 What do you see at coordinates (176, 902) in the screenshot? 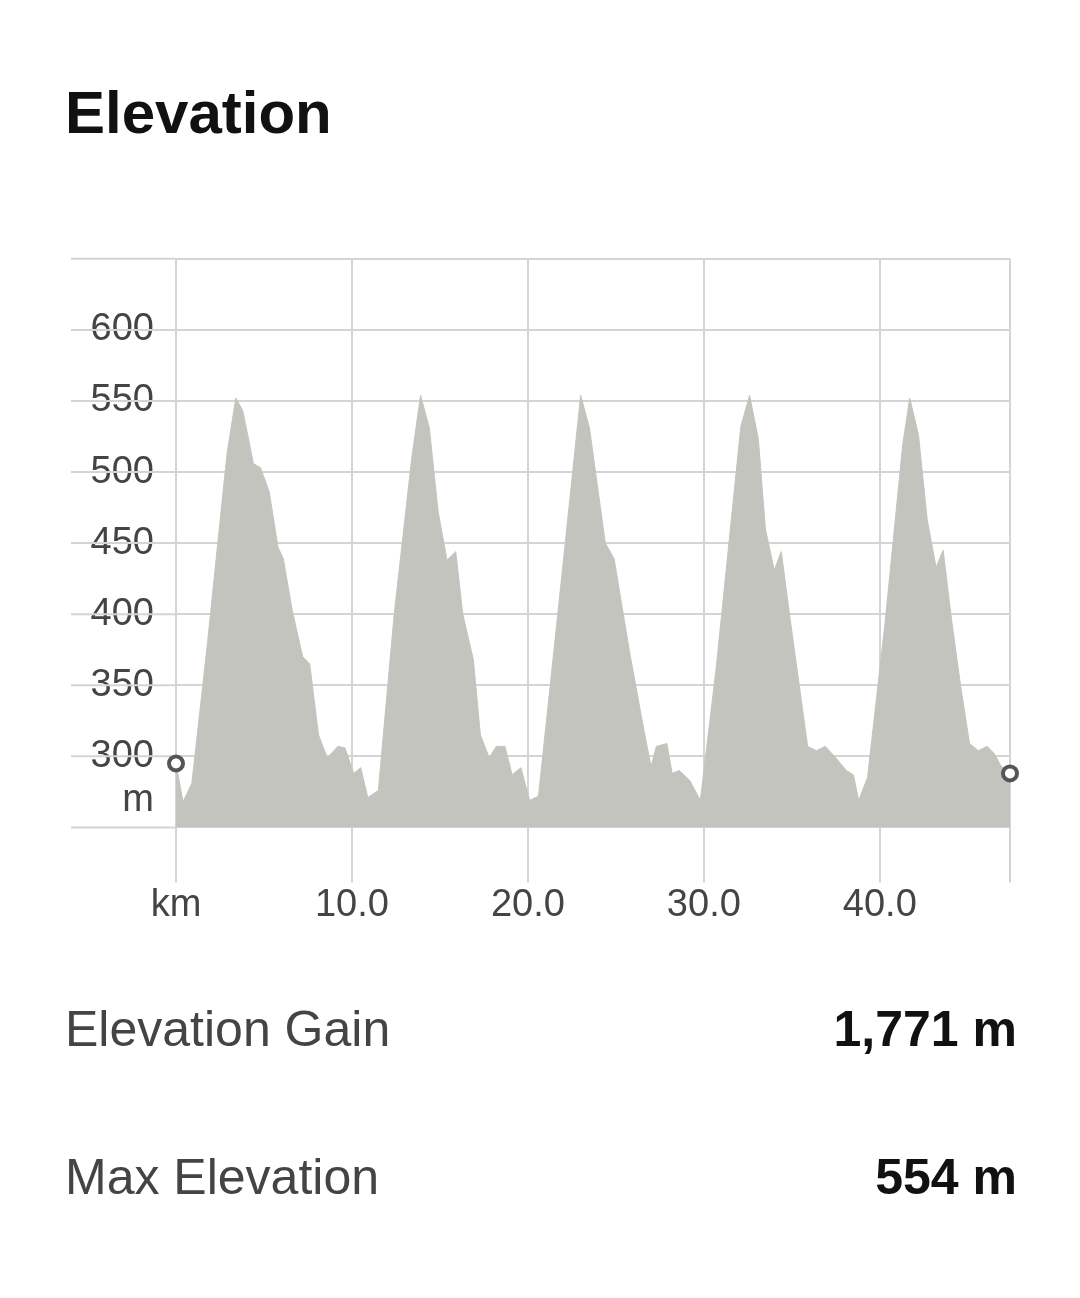
I see `x-tick-label: km` at bounding box center [176, 902].